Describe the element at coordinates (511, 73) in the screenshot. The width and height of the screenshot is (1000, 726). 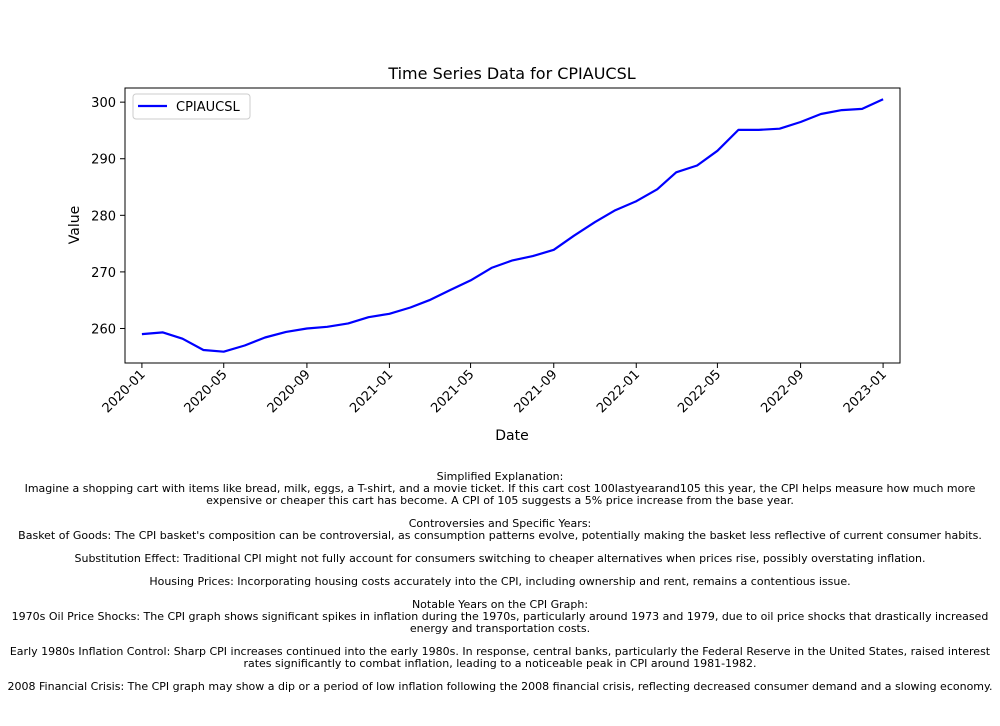
I see `chart-title: Time Series Data for CPIAUCSL` at that location.